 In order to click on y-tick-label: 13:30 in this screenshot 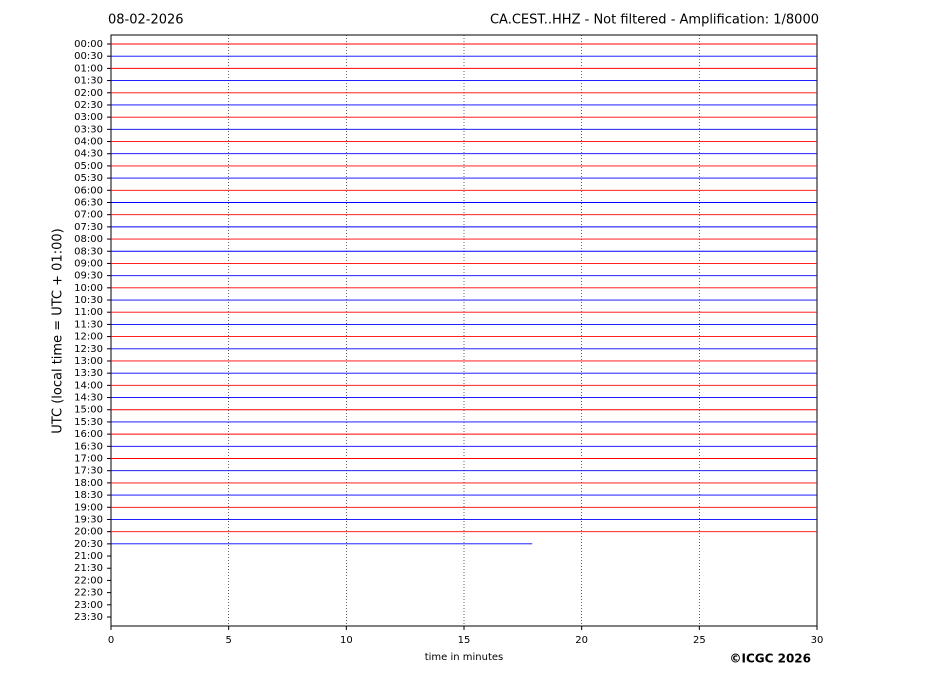, I will do `click(88, 373)`.